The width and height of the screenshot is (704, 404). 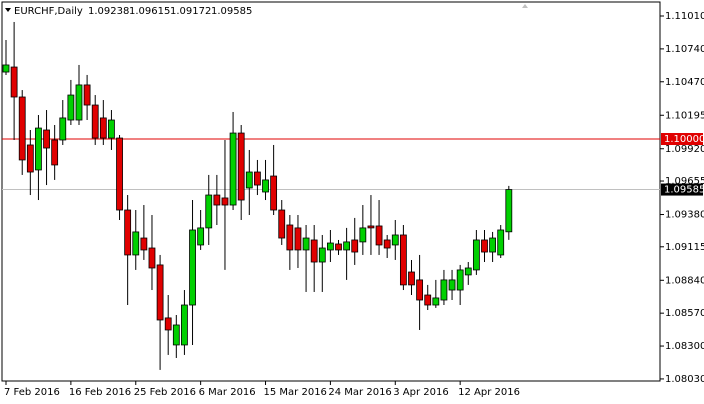 I want to click on last-price-label: 1.09585, so click(x=684, y=190).